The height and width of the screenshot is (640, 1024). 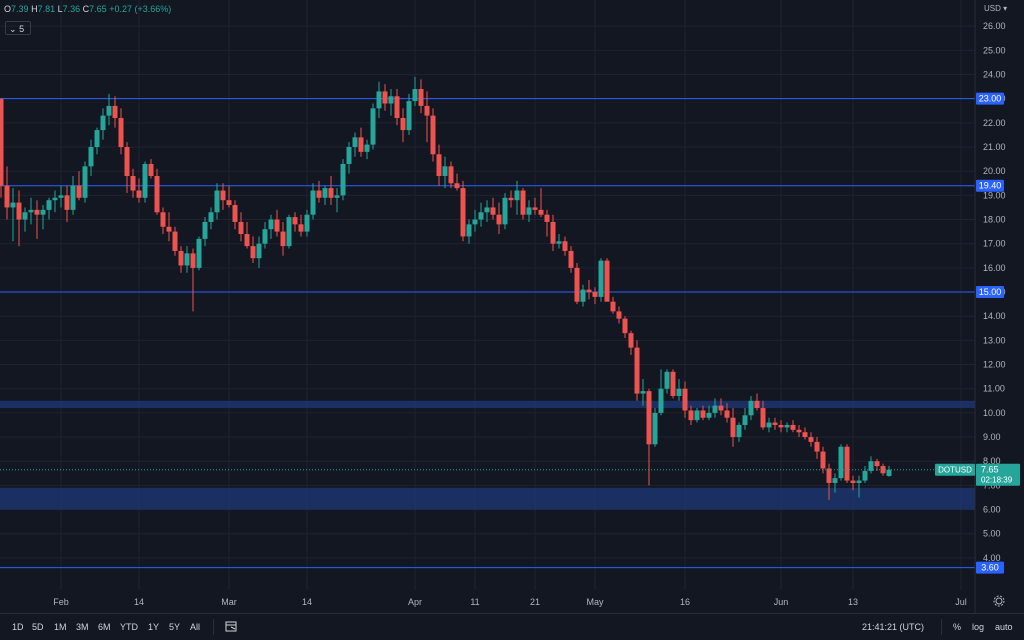 I want to click on range-6m: 6M, so click(x=104, y=627).